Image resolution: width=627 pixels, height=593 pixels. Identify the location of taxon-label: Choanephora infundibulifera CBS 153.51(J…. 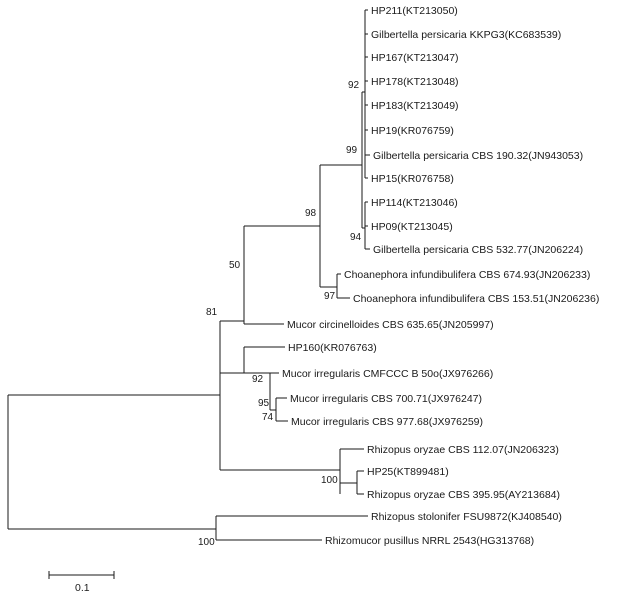
(476, 299).